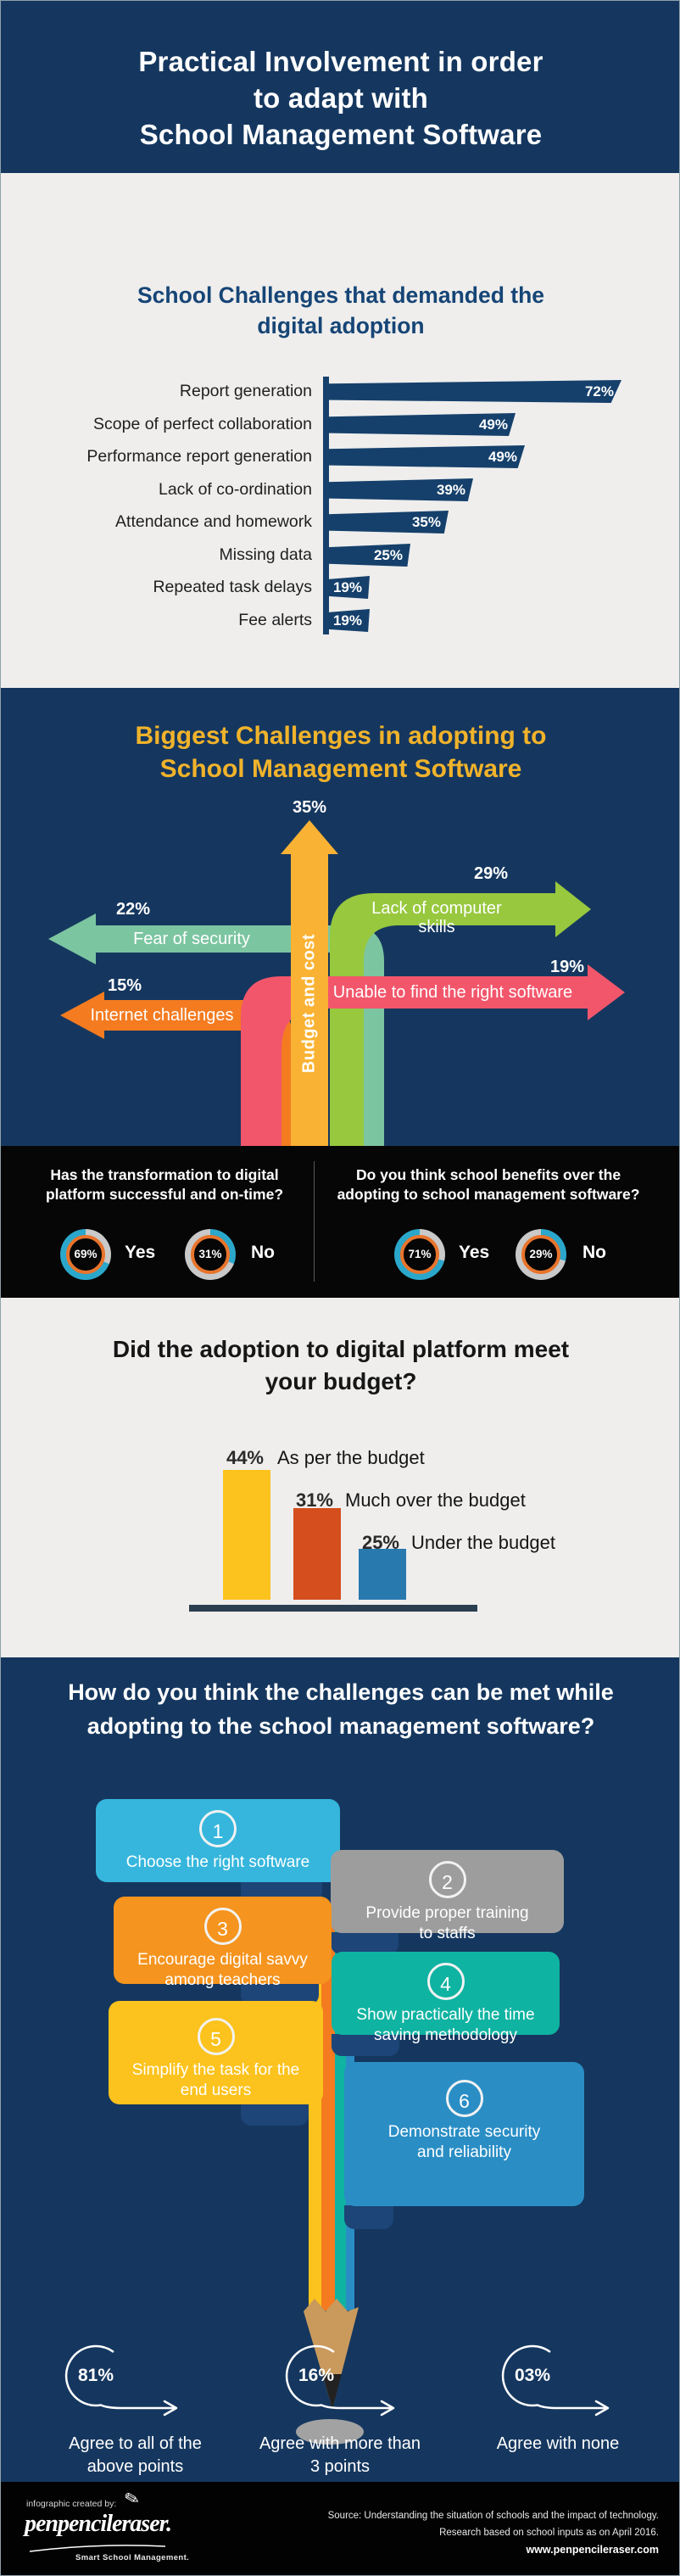  Describe the element at coordinates (235, 489) in the screenshot. I see `bar-category-label: Lack of co-ordination` at that location.